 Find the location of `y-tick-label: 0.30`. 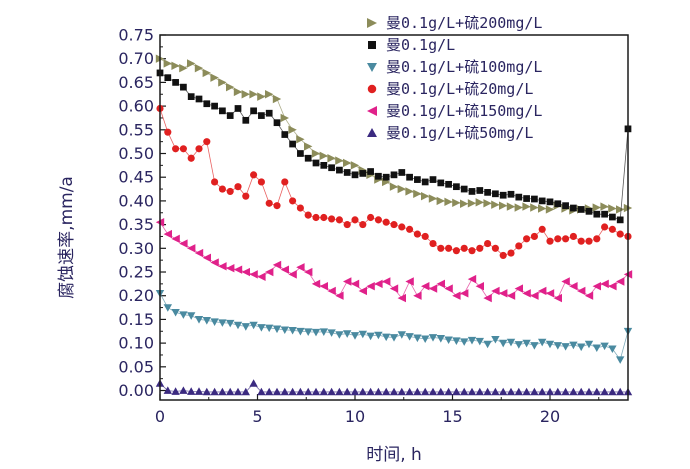

y-tick-label: 0.30 is located at coordinates (136, 248).